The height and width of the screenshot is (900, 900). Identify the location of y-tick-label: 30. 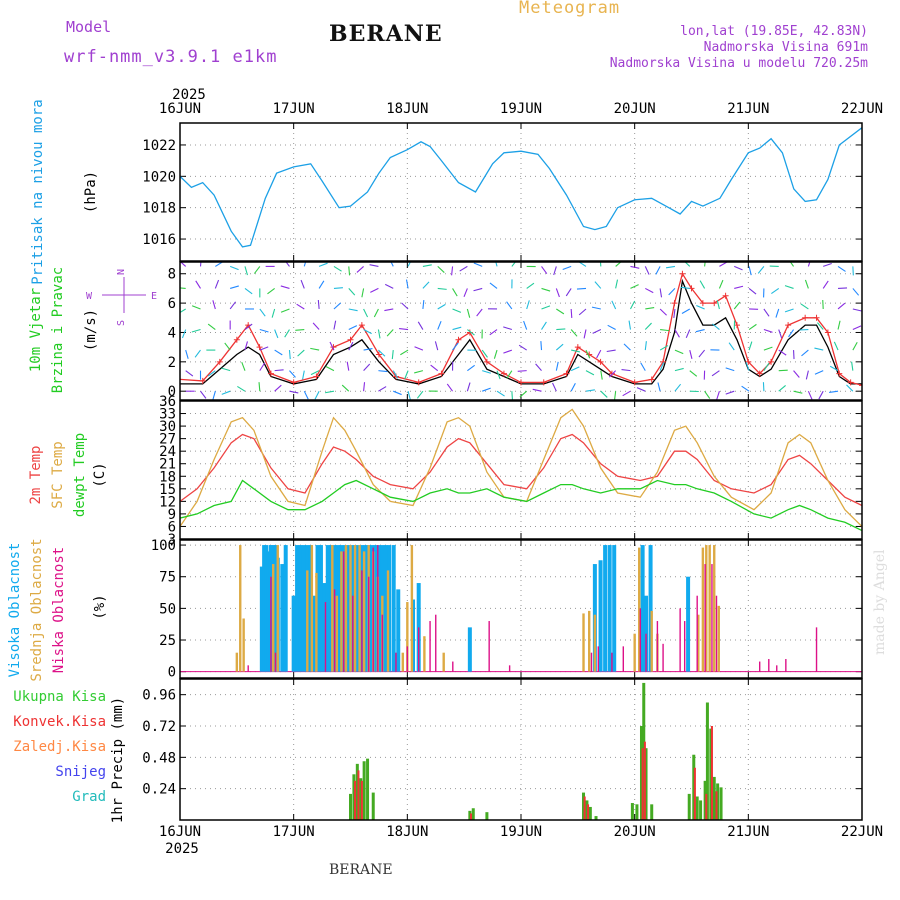
(167, 427).